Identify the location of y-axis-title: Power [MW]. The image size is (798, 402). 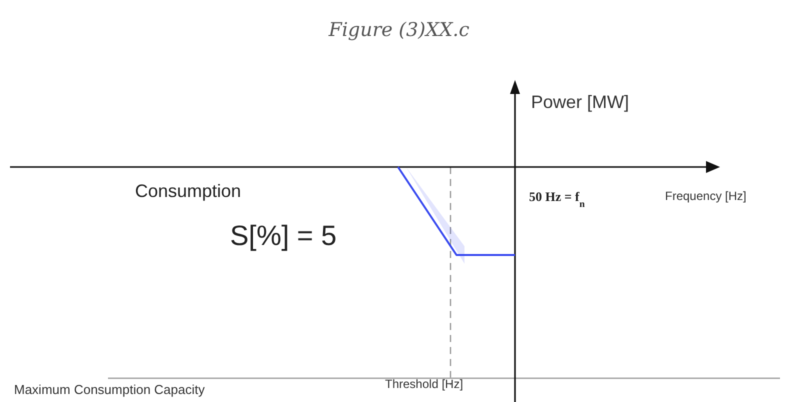
(580, 102).